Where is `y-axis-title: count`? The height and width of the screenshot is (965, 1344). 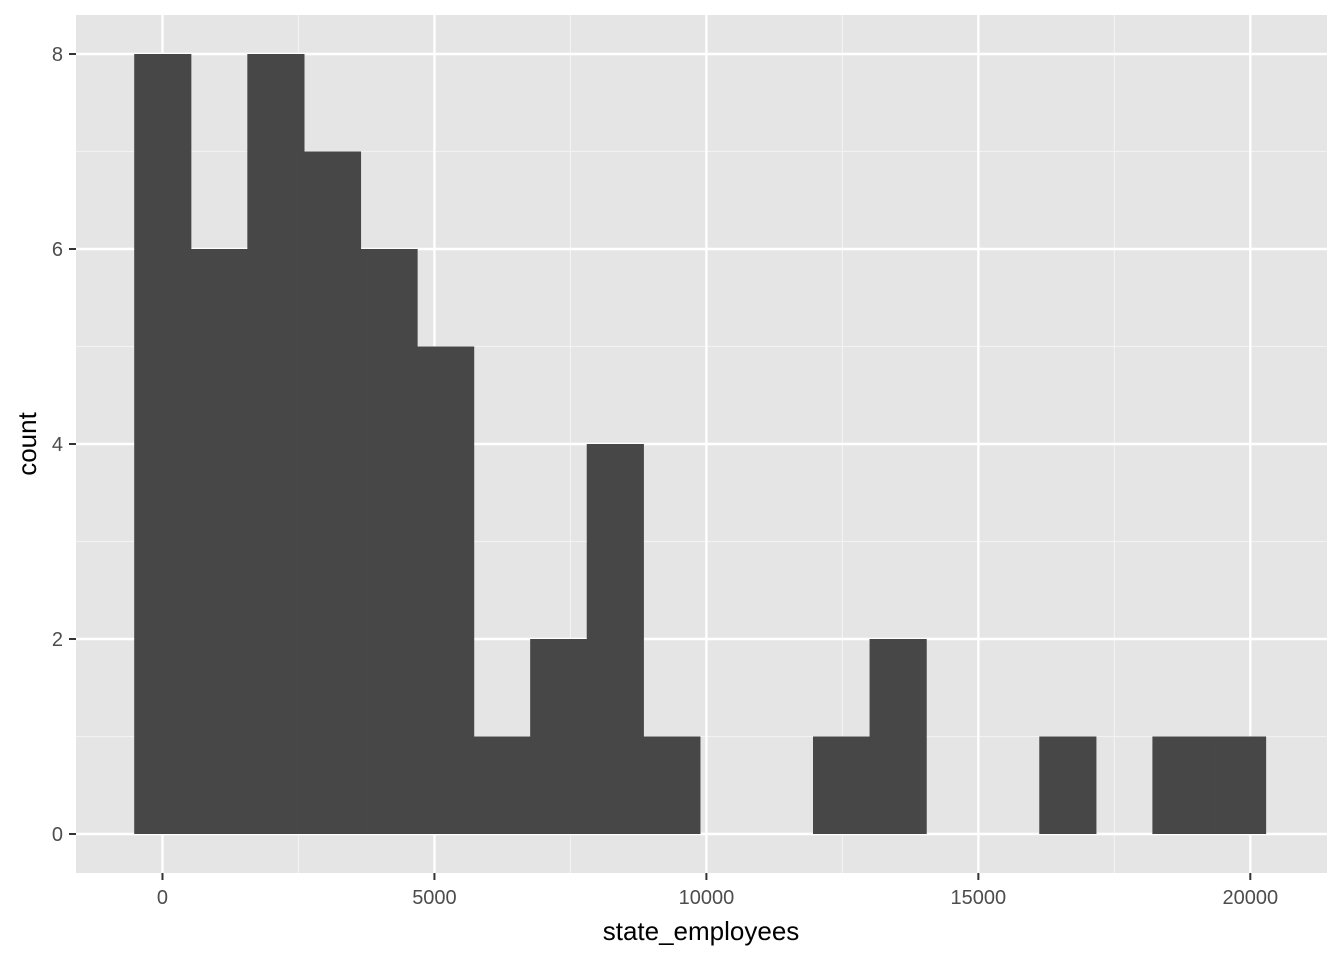 y-axis-title: count is located at coordinates (27, 443).